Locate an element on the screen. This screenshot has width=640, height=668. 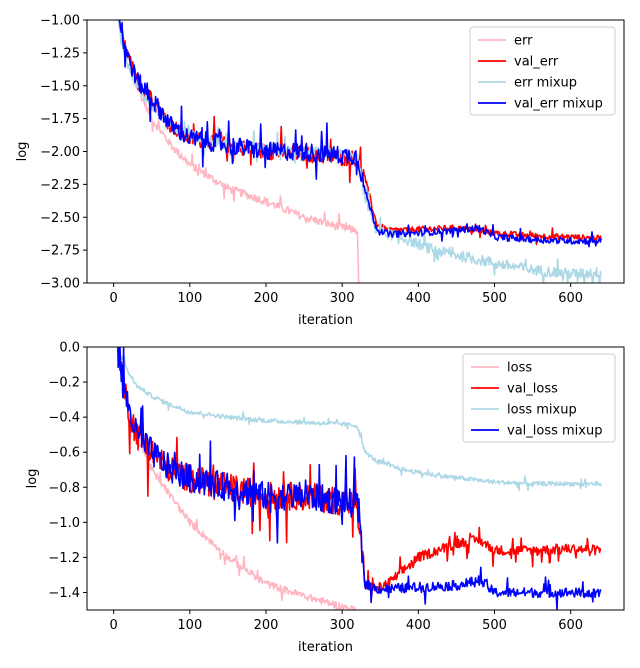
y-tick-label: −0.8 is located at coordinates (64, 488).